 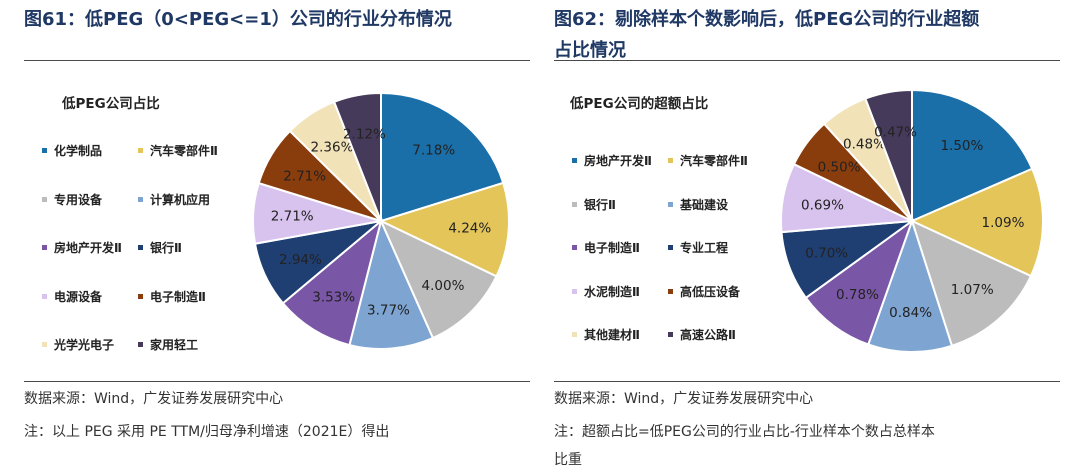 What do you see at coordinates (804, 35) in the screenshot?
I see `figure-62-title: 图62：剔除样本个数影响后，低PEG公司的行业超额 占比情况` at bounding box center [804, 35].